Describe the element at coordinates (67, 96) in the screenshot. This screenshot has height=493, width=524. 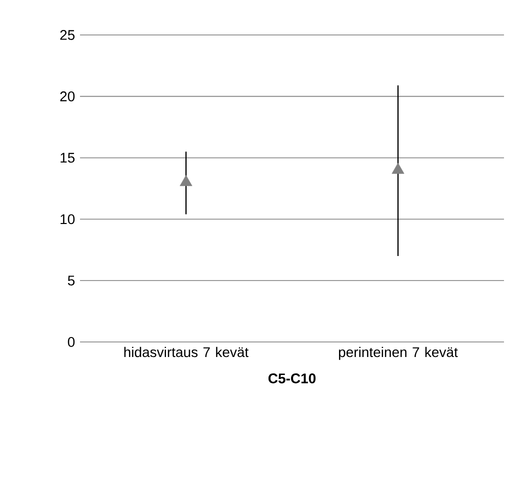
I see `y-tick-label: 20` at that location.